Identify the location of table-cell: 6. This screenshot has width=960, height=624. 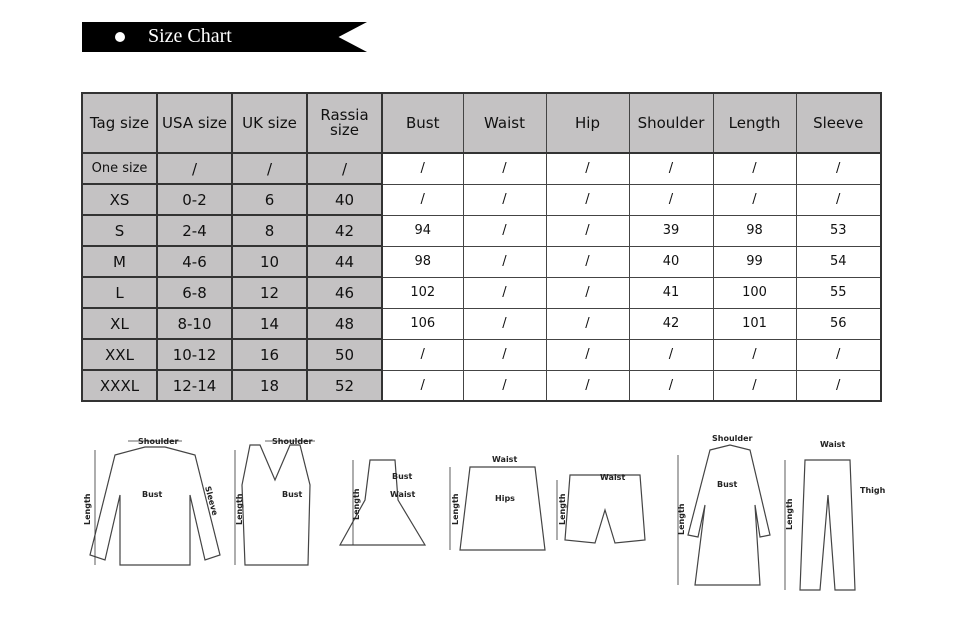
(269, 199).